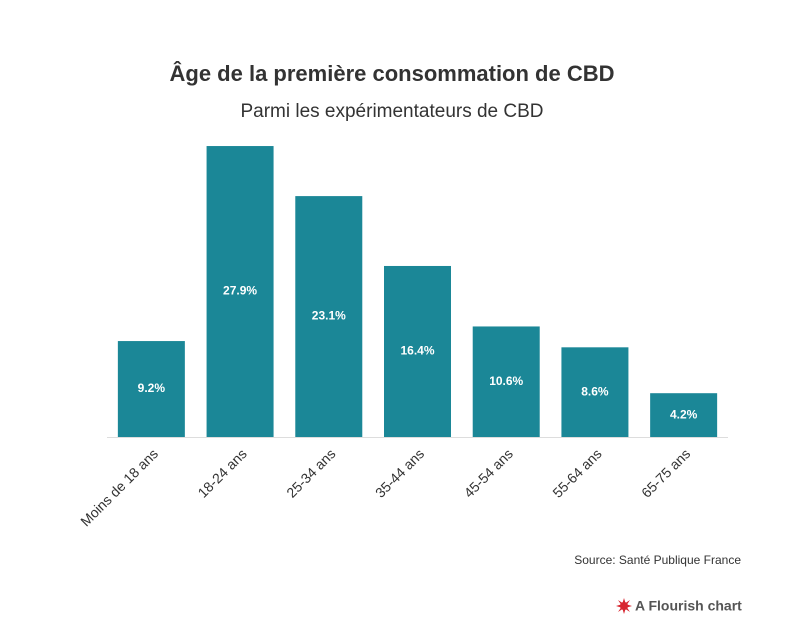 The image size is (796, 630). Describe the element at coordinates (399, 472) in the screenshot. I see `x-tick-label: 35-44 ans` at that location.